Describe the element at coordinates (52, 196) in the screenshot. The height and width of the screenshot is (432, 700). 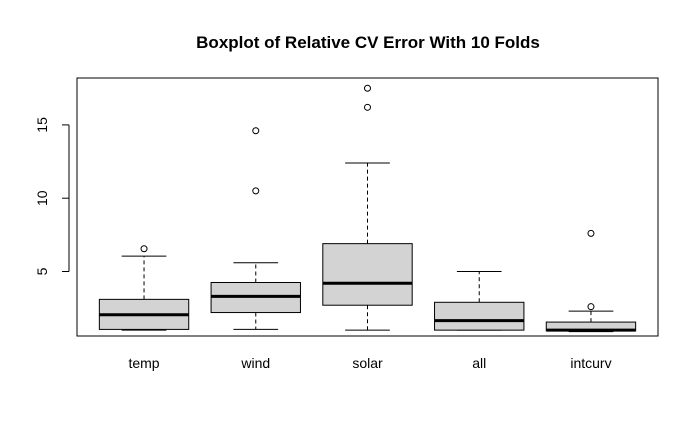
I see `y-axis: 5 10 15` at that location.